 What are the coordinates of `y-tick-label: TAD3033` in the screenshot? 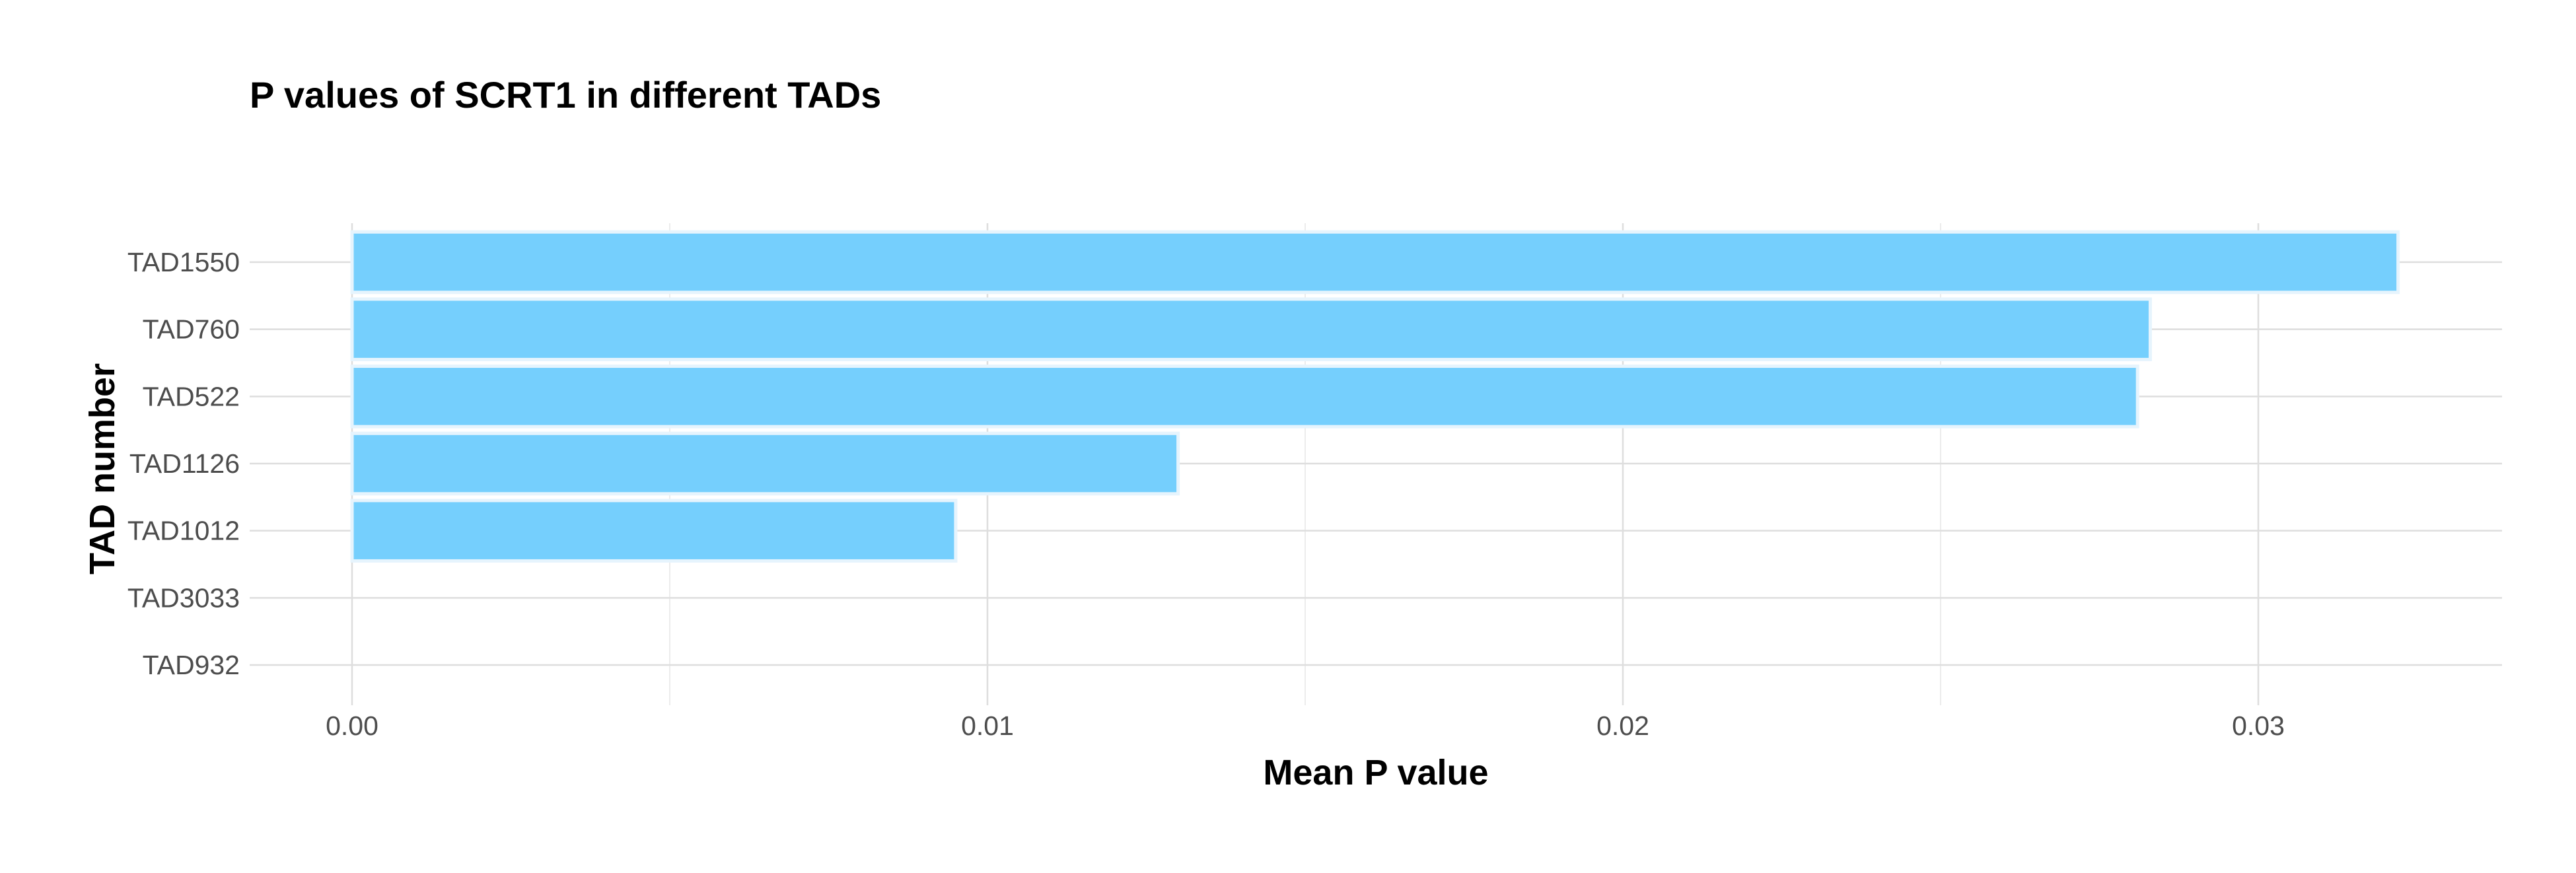 It's located at (184, 597).